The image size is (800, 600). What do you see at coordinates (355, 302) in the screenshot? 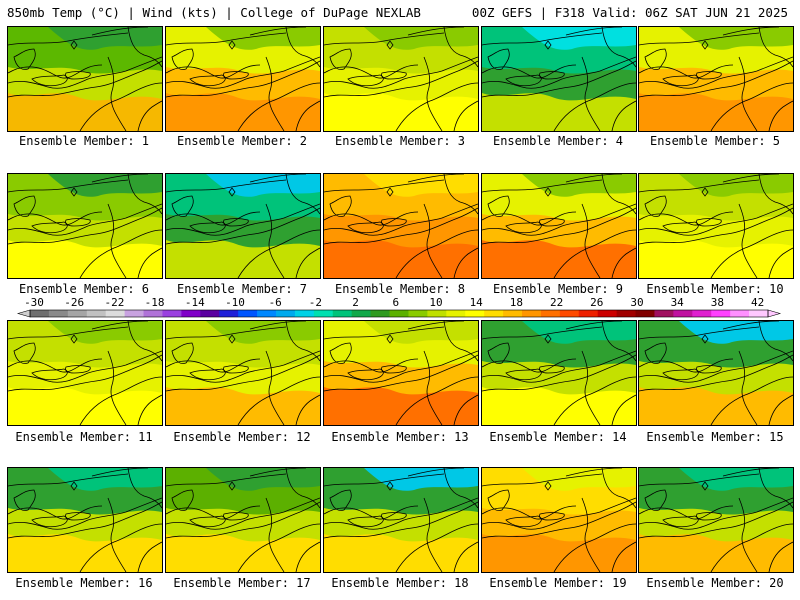
I see `colorbar-tick-label: 2` at bounding box center [355, 302].